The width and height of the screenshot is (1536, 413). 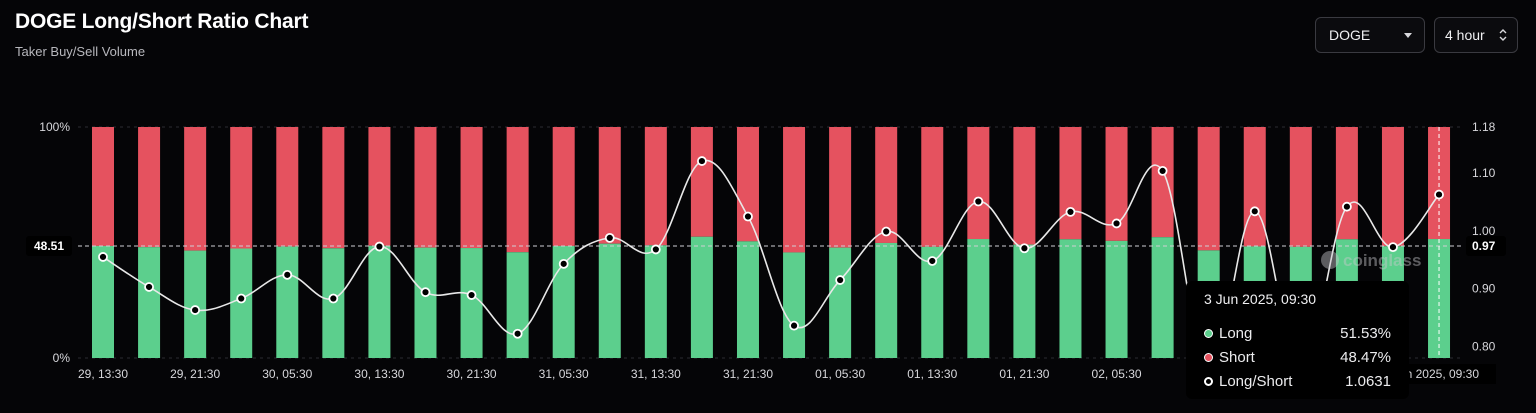 What do you see at coordinates (1484, 127) in the screenshot?
I see `y-right-tick-label: 1.18` at bounding box center [1484, 127].